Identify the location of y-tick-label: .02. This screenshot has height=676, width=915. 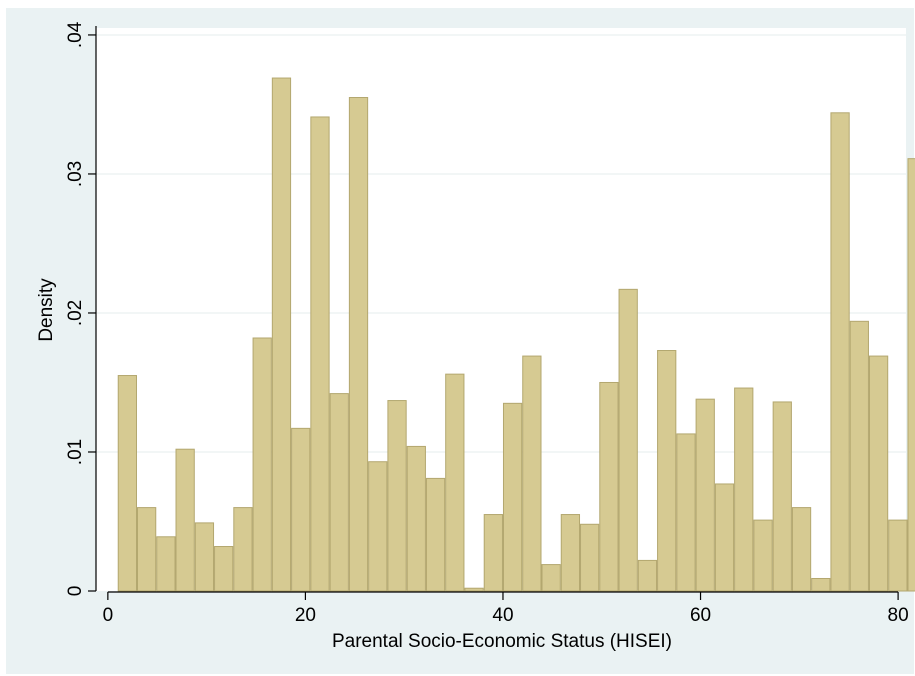
(75, 313).